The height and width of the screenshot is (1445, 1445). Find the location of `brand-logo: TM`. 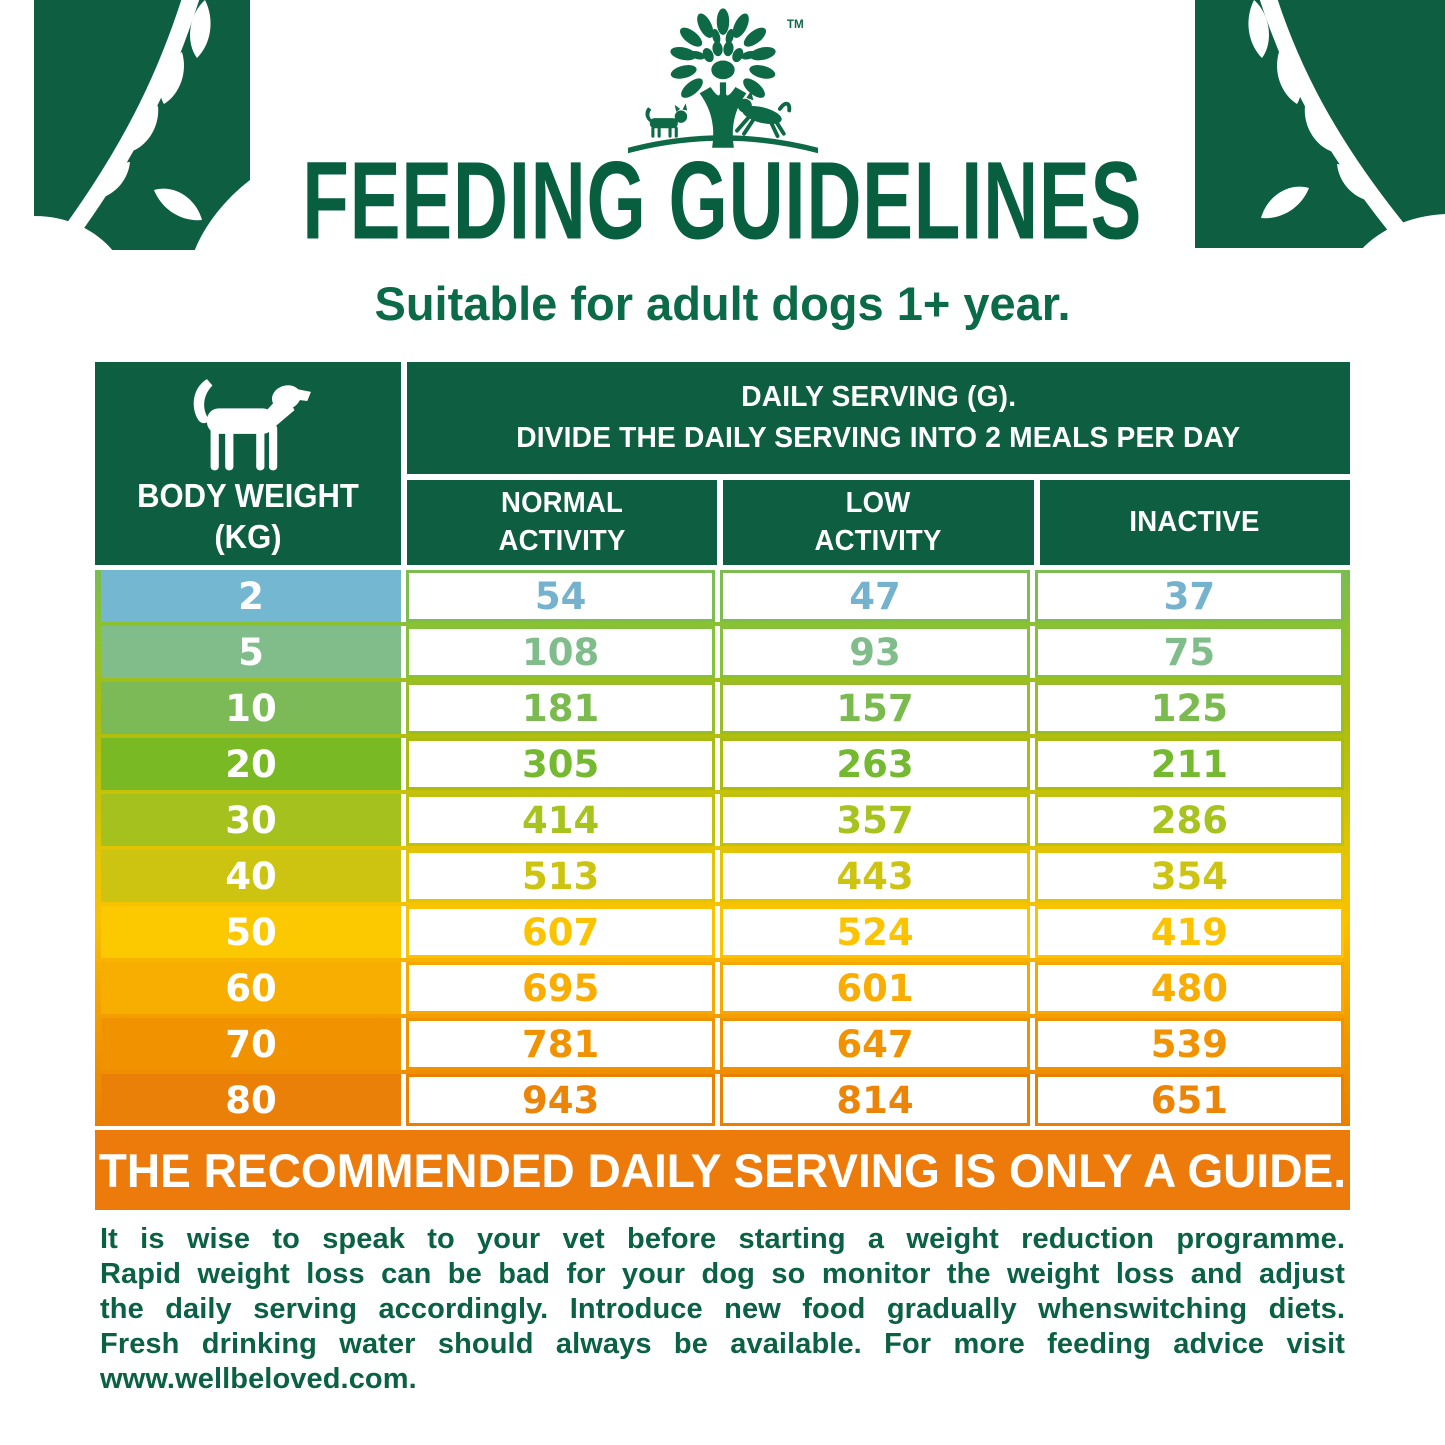

brand-logo: TM is located at coordinates (722, 81).